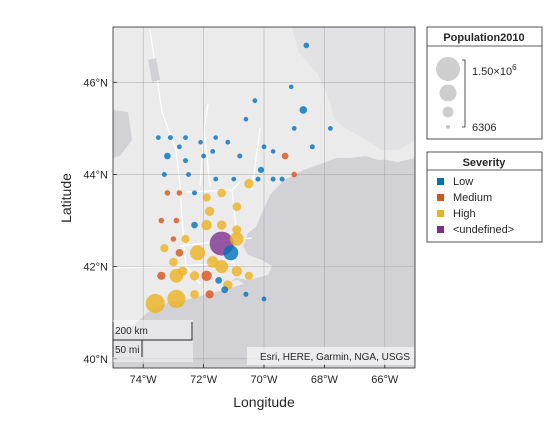 The width and height of the screenshot is (560, 425). What do you see at coordinates (325, 380) in the screenshot?
I see `x-tick-label: 68°W` at bounding box center [325, 380].